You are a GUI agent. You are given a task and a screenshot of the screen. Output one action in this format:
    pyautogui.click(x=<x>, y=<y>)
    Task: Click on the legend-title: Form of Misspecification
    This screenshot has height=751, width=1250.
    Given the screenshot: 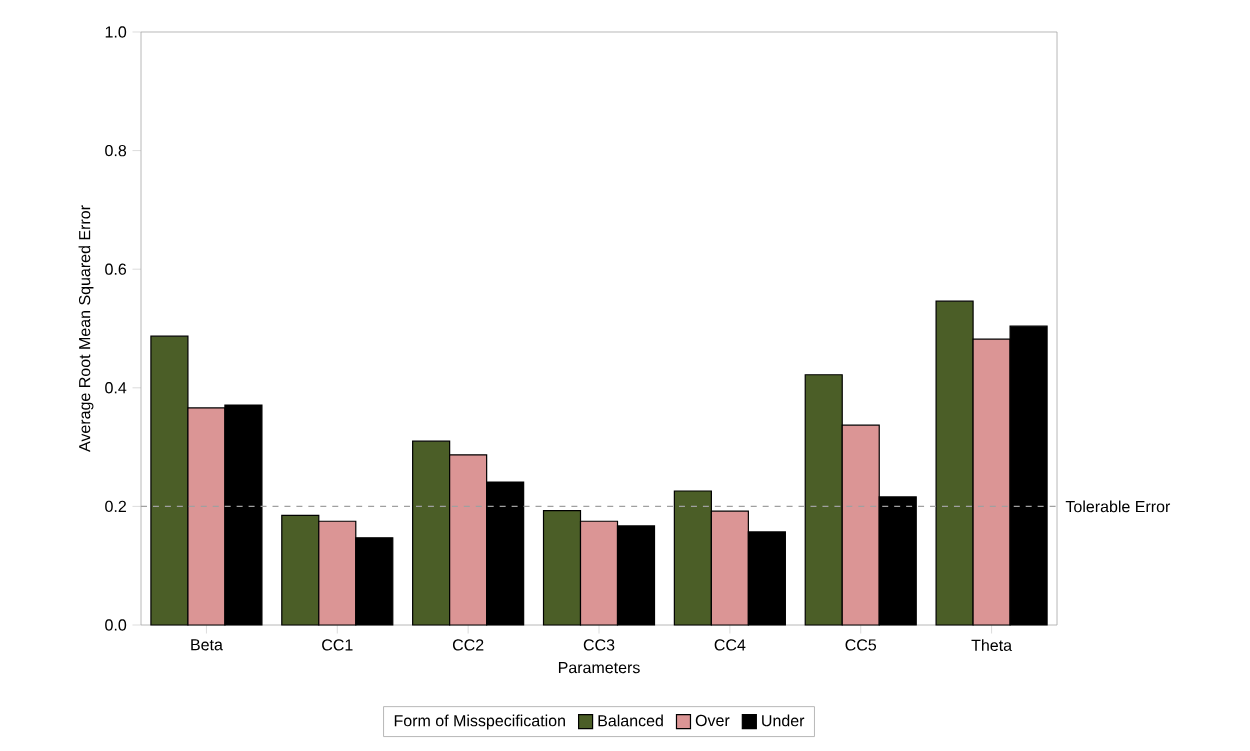 What is the action you would take?
    pyautogui.click(x=479, y=722)
    